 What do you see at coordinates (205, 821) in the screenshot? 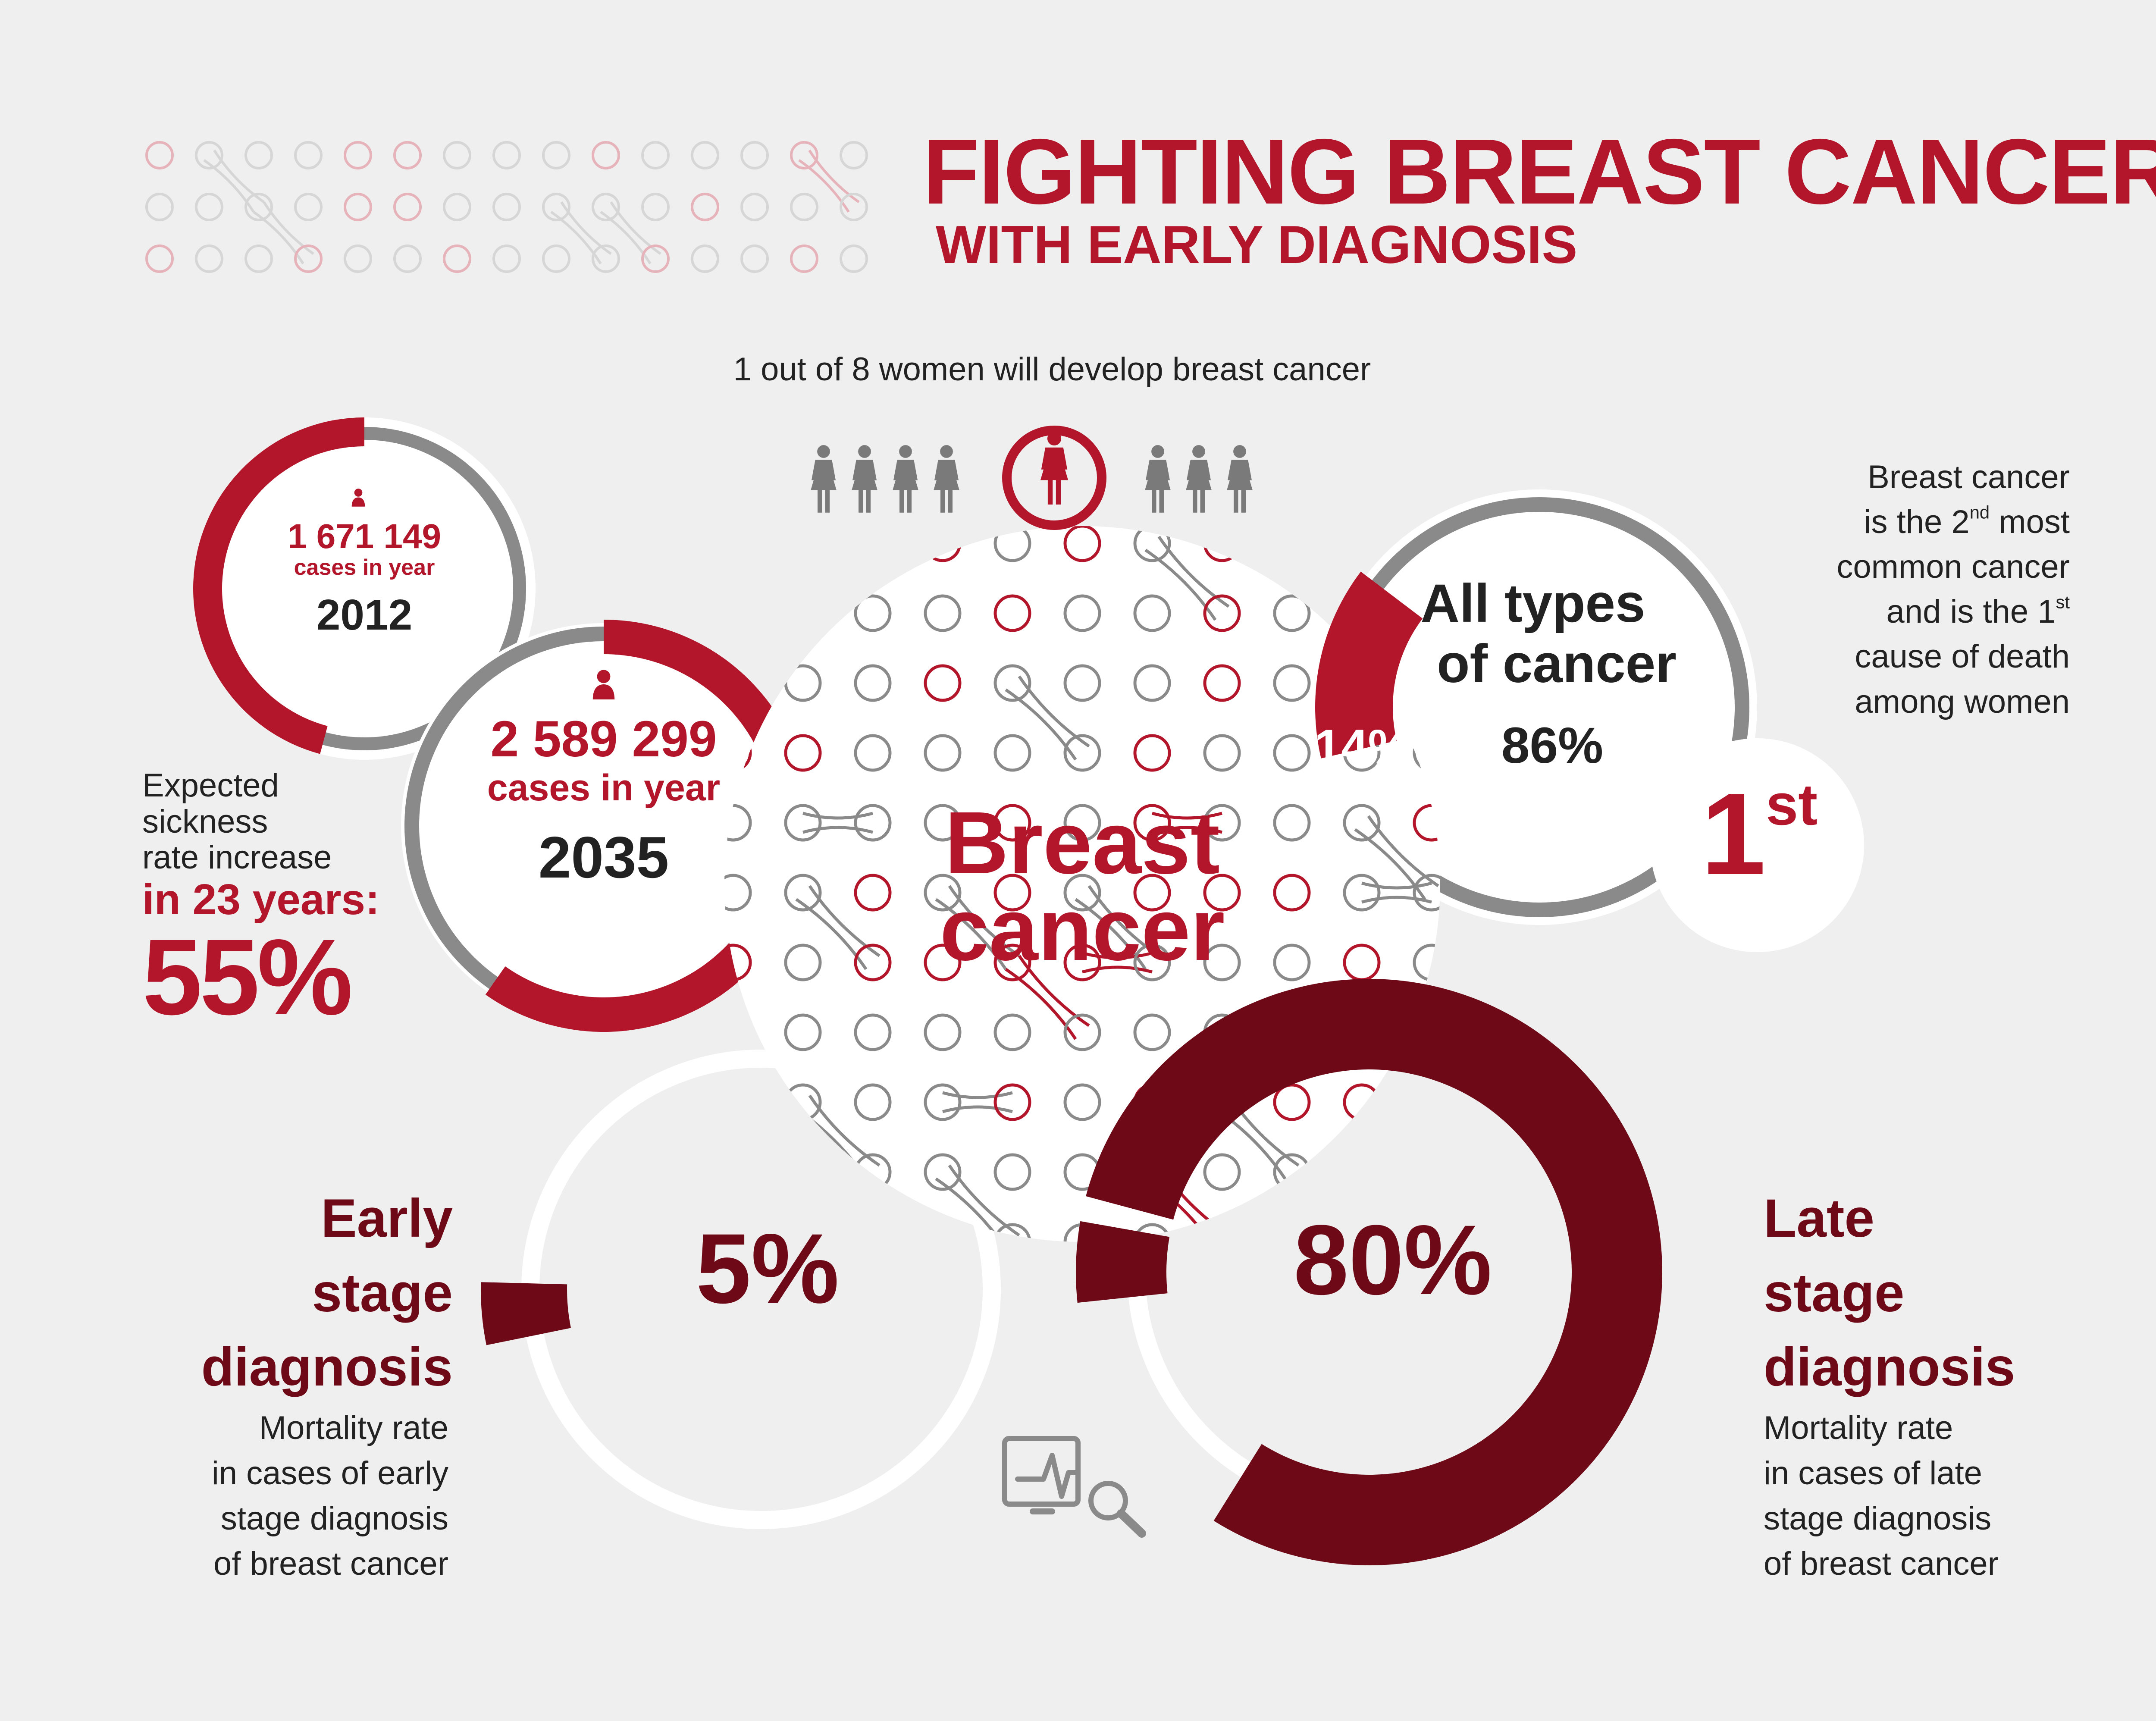
I see `increase-line: sickness` at bounding box center [205, 821].